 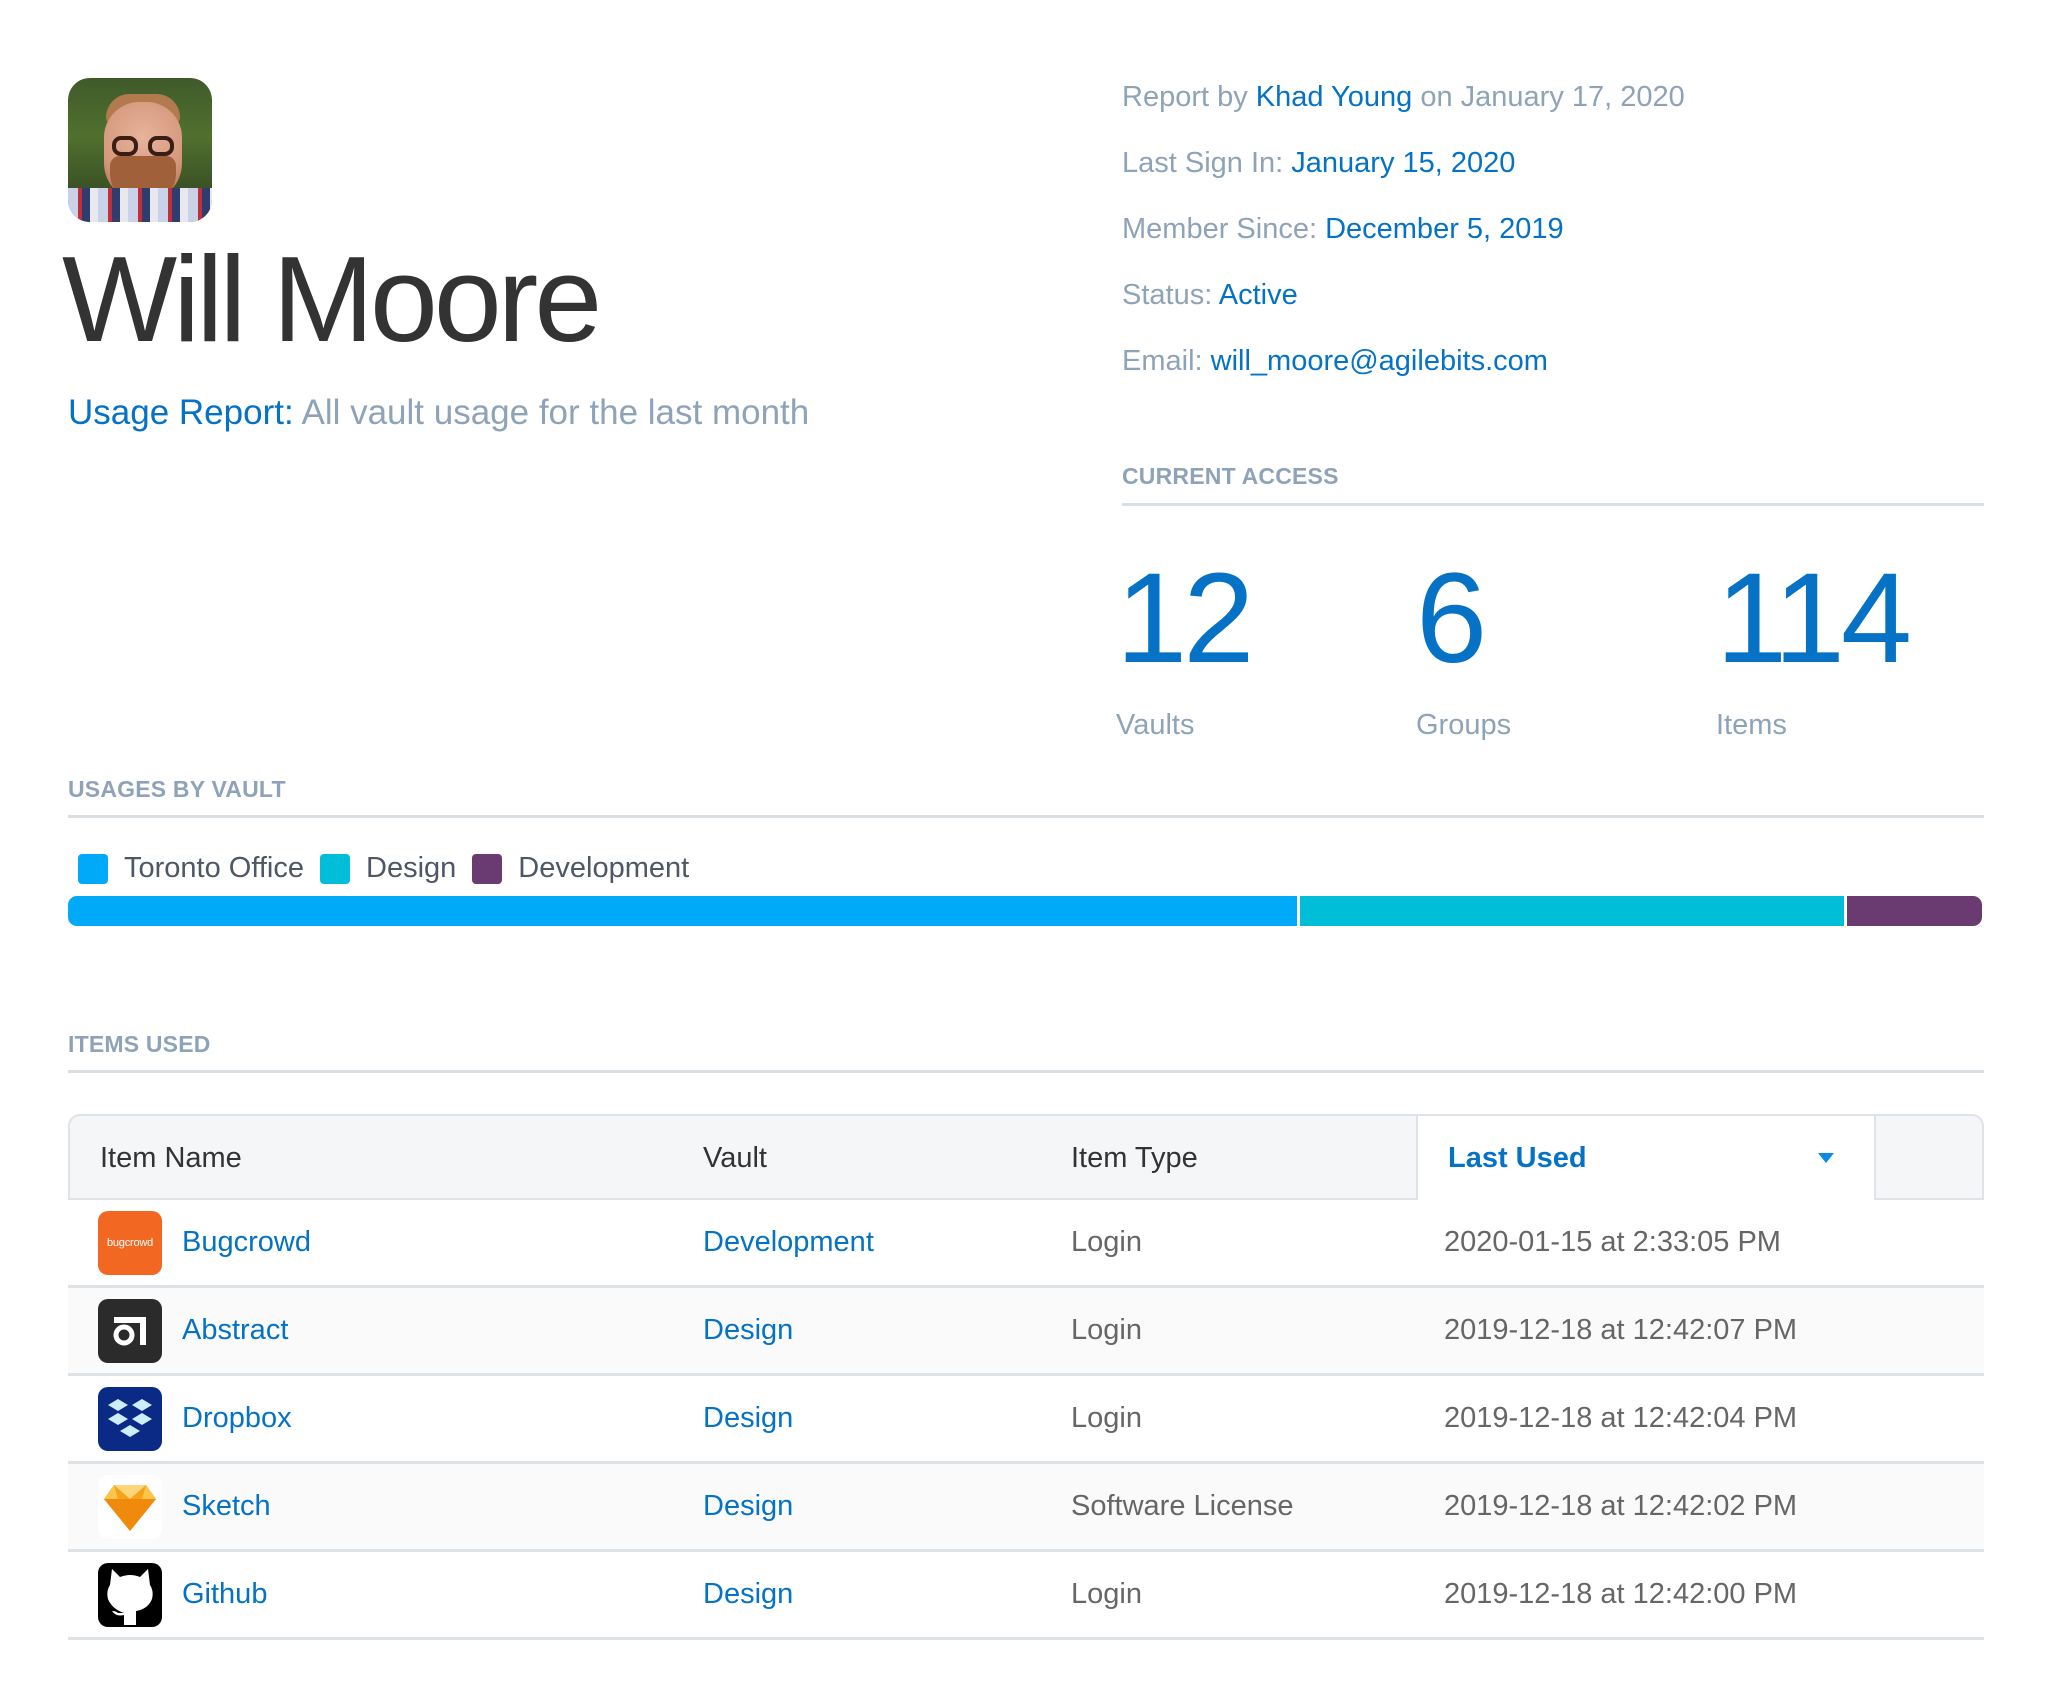 I want to click on current-access-heading: CURRENT ACCESS, so click(x=1230, y=476).